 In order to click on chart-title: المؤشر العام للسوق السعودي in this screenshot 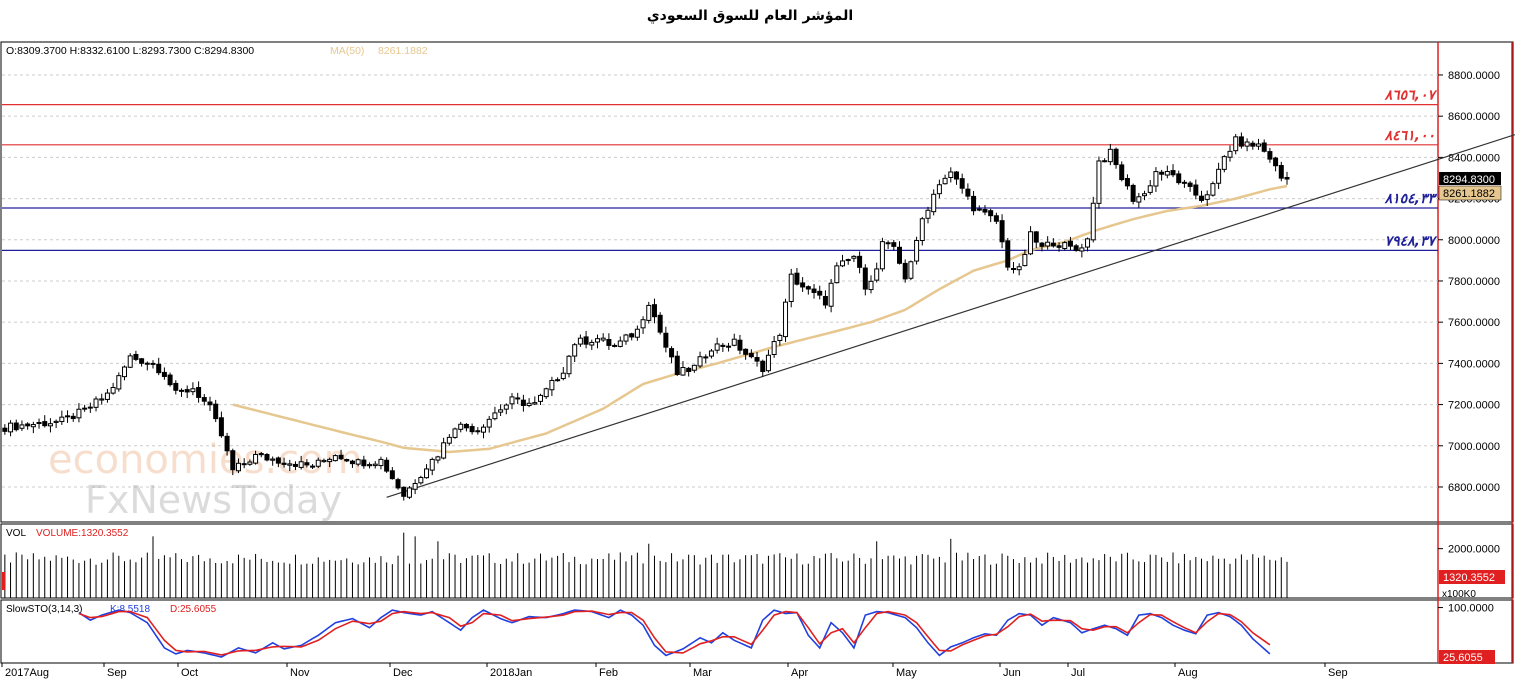, I will do `click(750, 16)`.